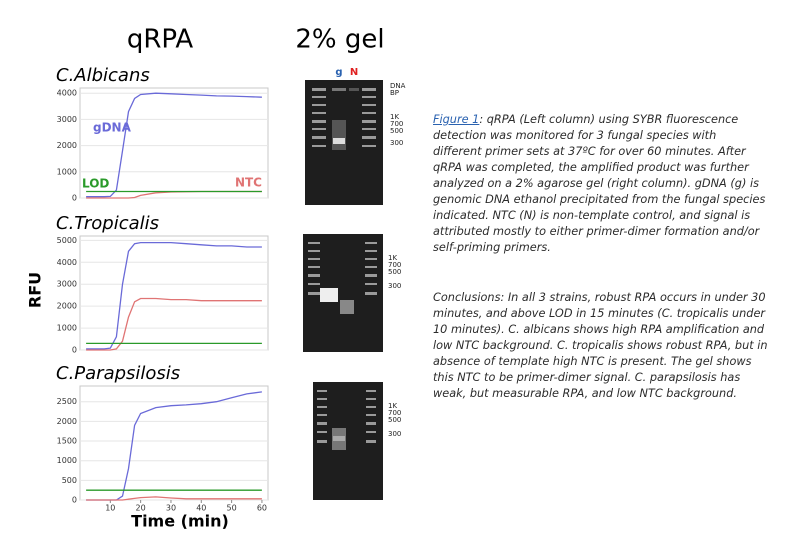 The height and width of the screenshot is (535, 800). Describe the element at coordinates (338, 72) in the screenshot. I see `lane-label: g` at that location.